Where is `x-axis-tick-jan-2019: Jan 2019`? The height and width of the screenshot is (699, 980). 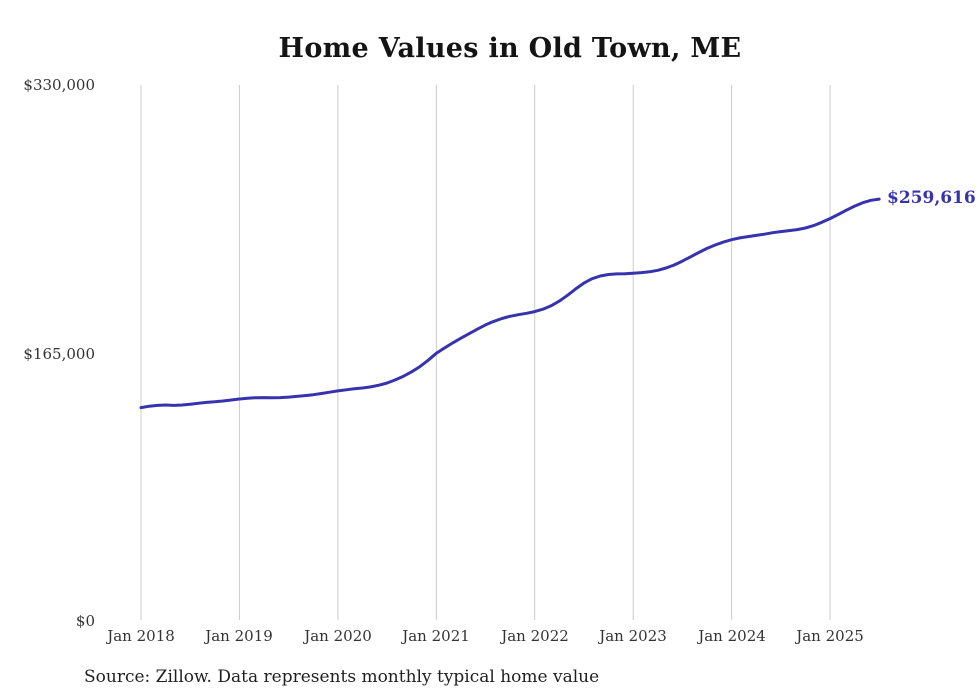
x-axis-tick-jan-2019: Jan 2019 is located at coordinates (239, 636).